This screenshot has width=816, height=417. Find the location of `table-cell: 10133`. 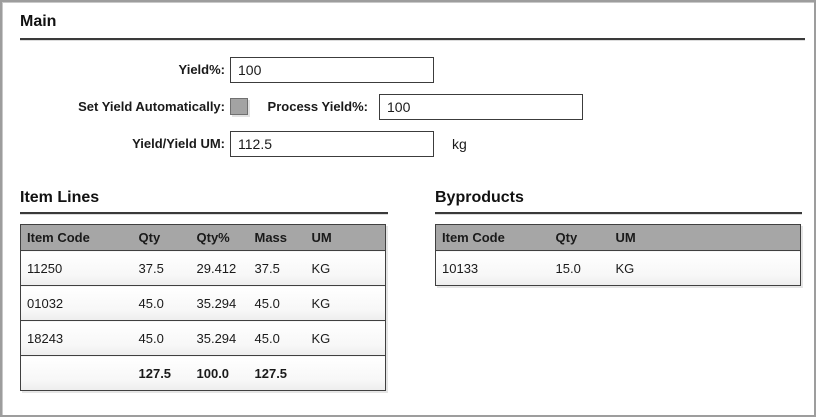

table-cell: 10133 is located at coordinates (492, 268).